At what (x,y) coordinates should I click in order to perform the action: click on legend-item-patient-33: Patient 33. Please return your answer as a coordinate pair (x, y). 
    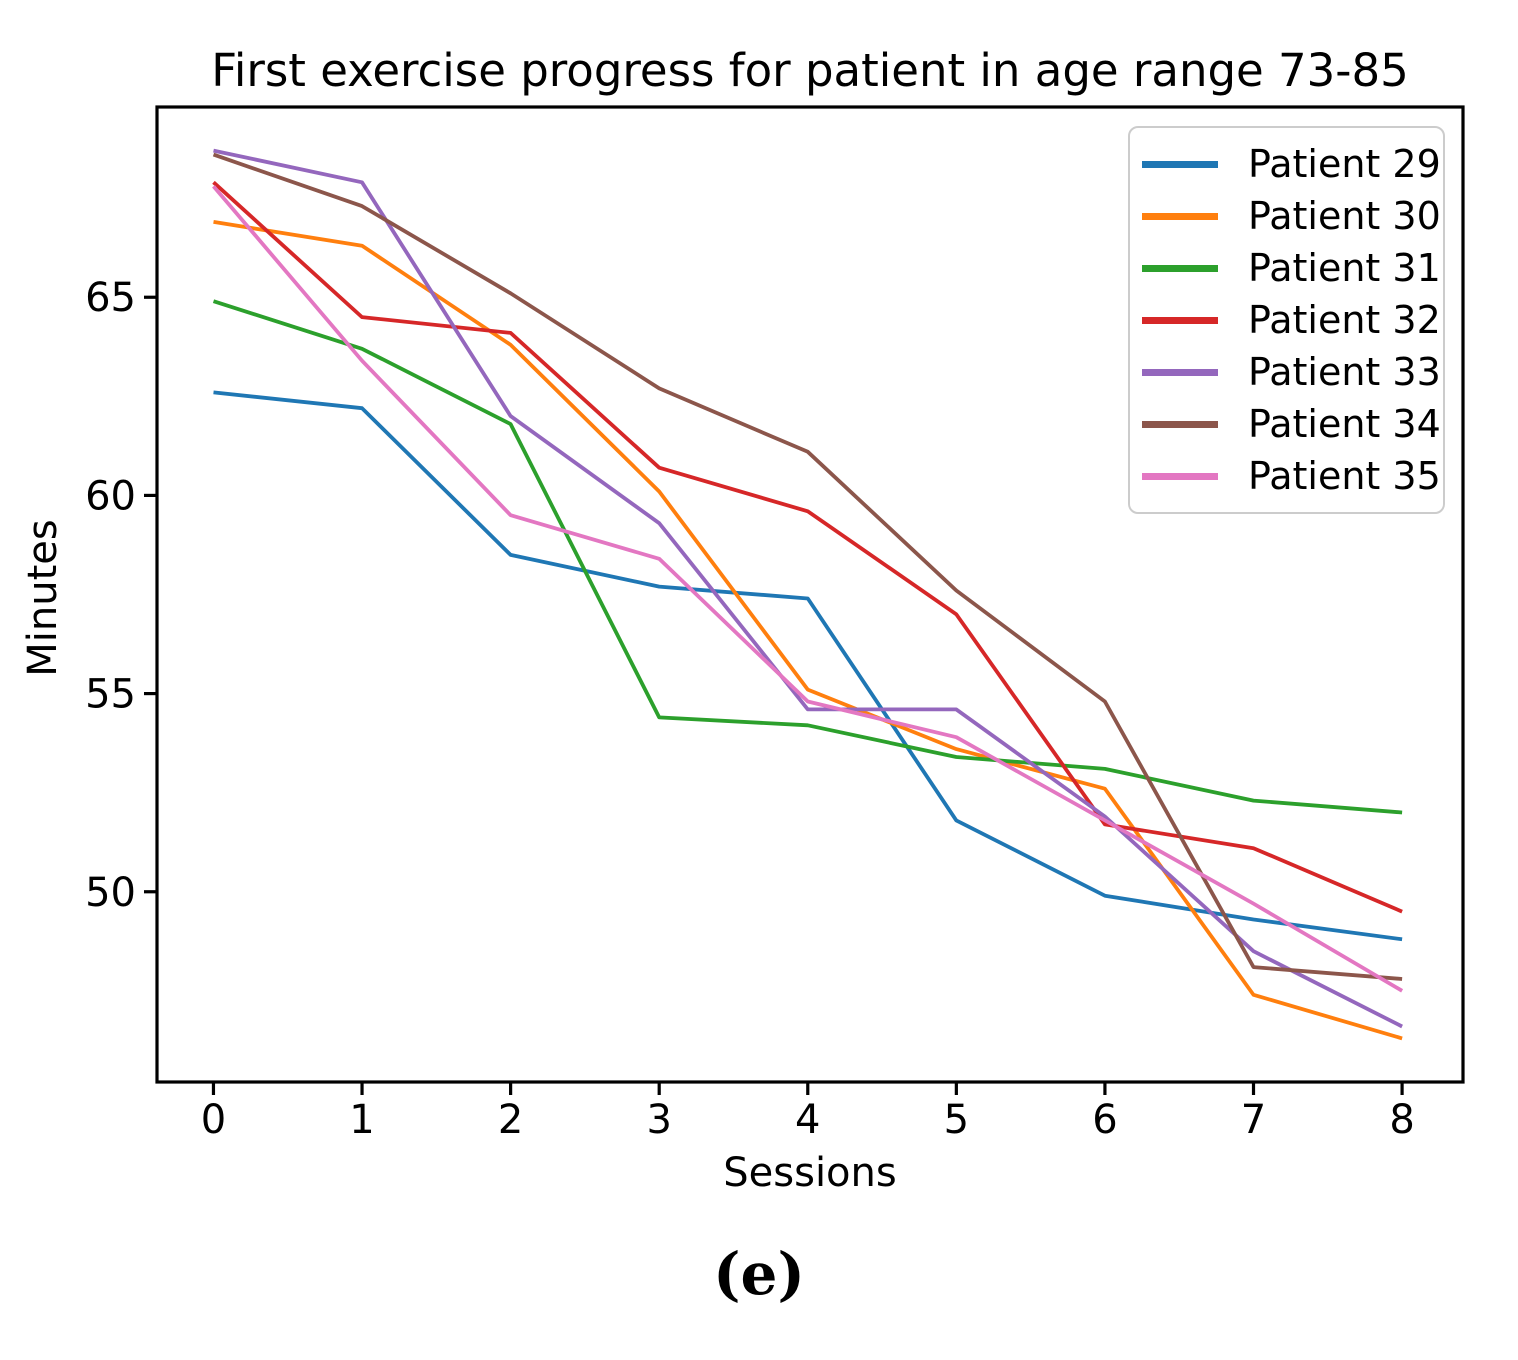
    Looking at the image, I should click on (1286, 372).